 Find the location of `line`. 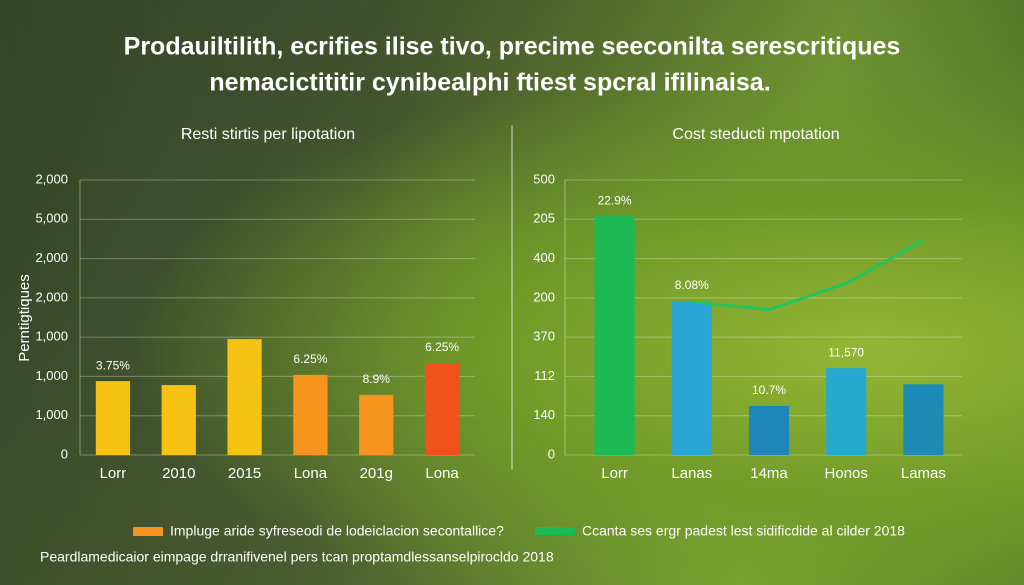

line is located at coordinates (808, 275).